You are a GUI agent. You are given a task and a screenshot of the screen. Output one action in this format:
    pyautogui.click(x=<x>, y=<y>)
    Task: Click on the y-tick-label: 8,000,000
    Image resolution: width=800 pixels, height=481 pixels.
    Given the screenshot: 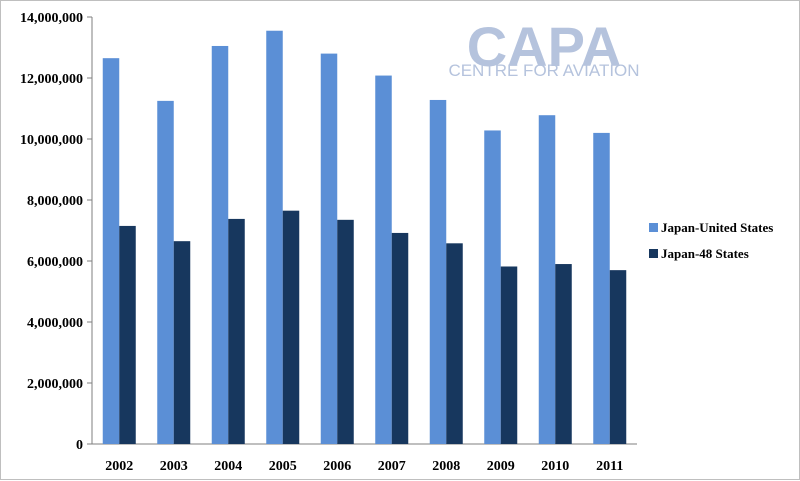 What is the action you would take?
    pyautogui.click(x=55, y=201)
    